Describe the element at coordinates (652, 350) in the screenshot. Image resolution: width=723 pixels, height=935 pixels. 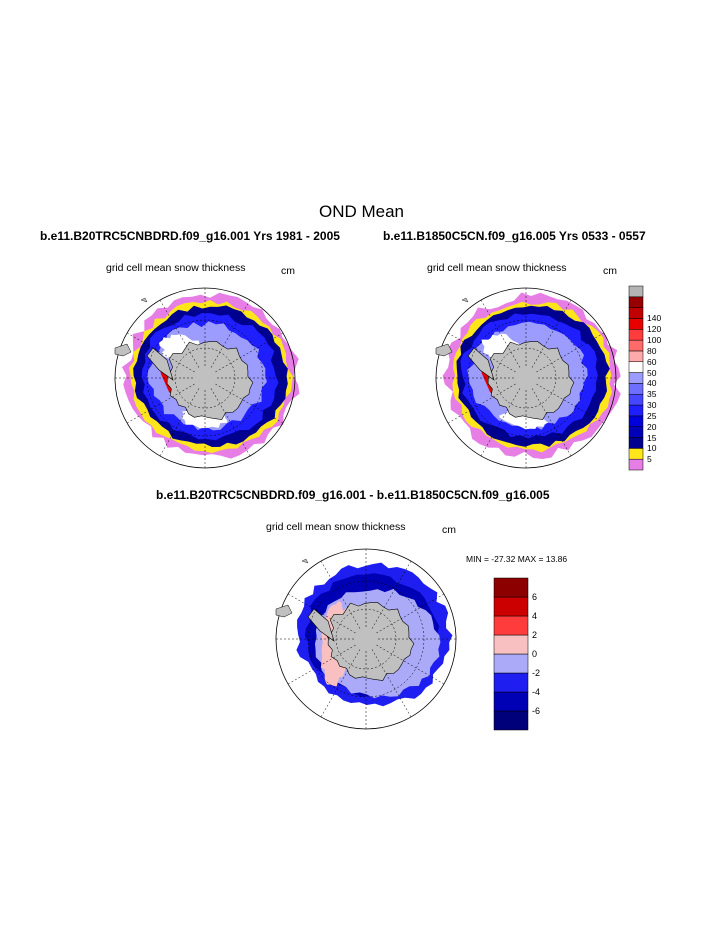
I see `colorbar-main-tick-label: 80` at that location.